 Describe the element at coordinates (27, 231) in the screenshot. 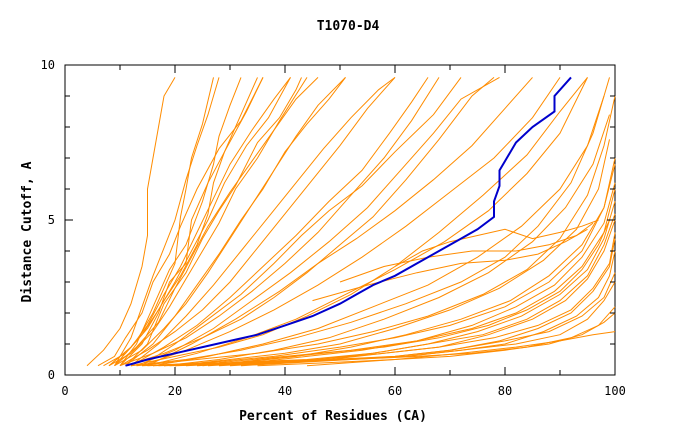

I see `y-axis-label: Distance Cutoff, A` at that location.